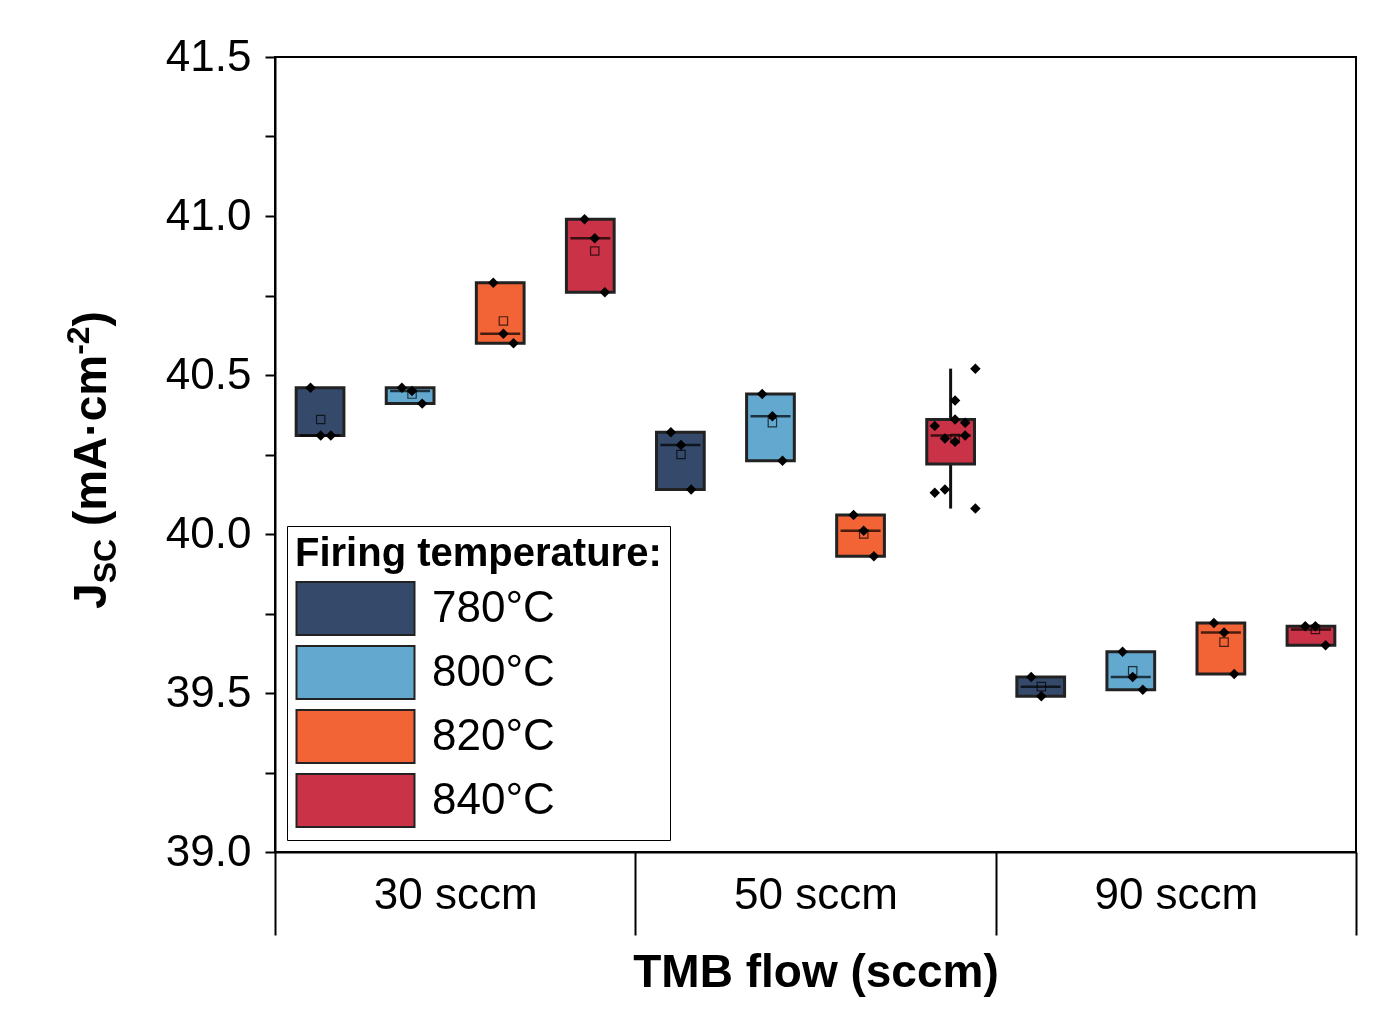 The image size is (1400, 1028). What do you see at coordinates (493, 670) in the screenshot?
I see `legend-label: 800°C` at bounding box center [493, 670].